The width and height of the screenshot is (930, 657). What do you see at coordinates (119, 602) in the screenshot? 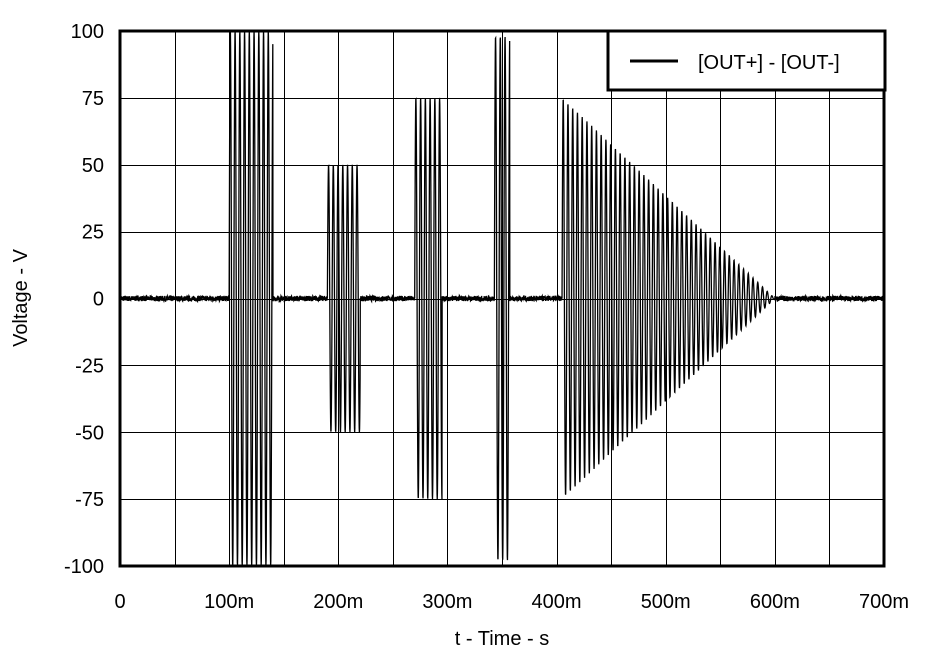
I see `x-tick-label: 0` at bounding box center [119, 602].